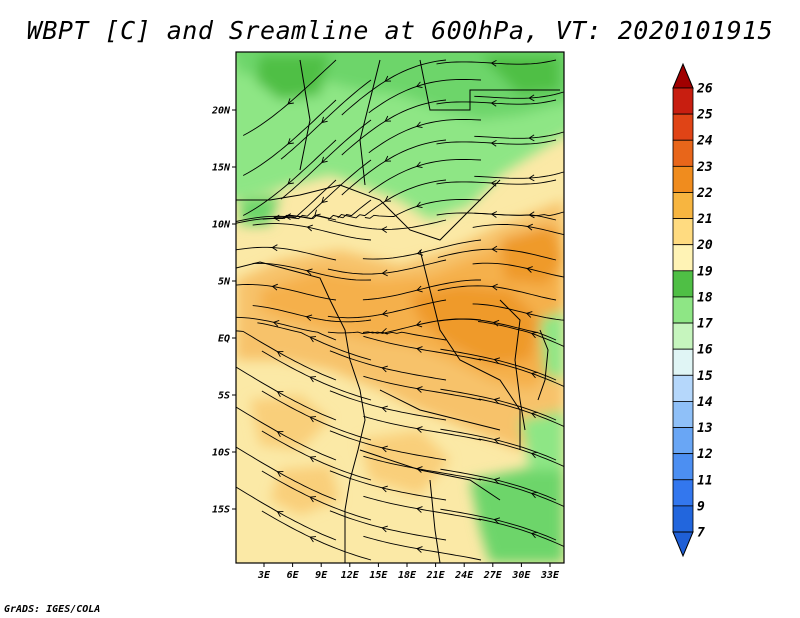 The height and width of the screenshot is (618, 800). What do you see at coordinates (264, 575) in the screenshot?
I see `lon-tick-label: 3E` at bounding box center [264, 575].